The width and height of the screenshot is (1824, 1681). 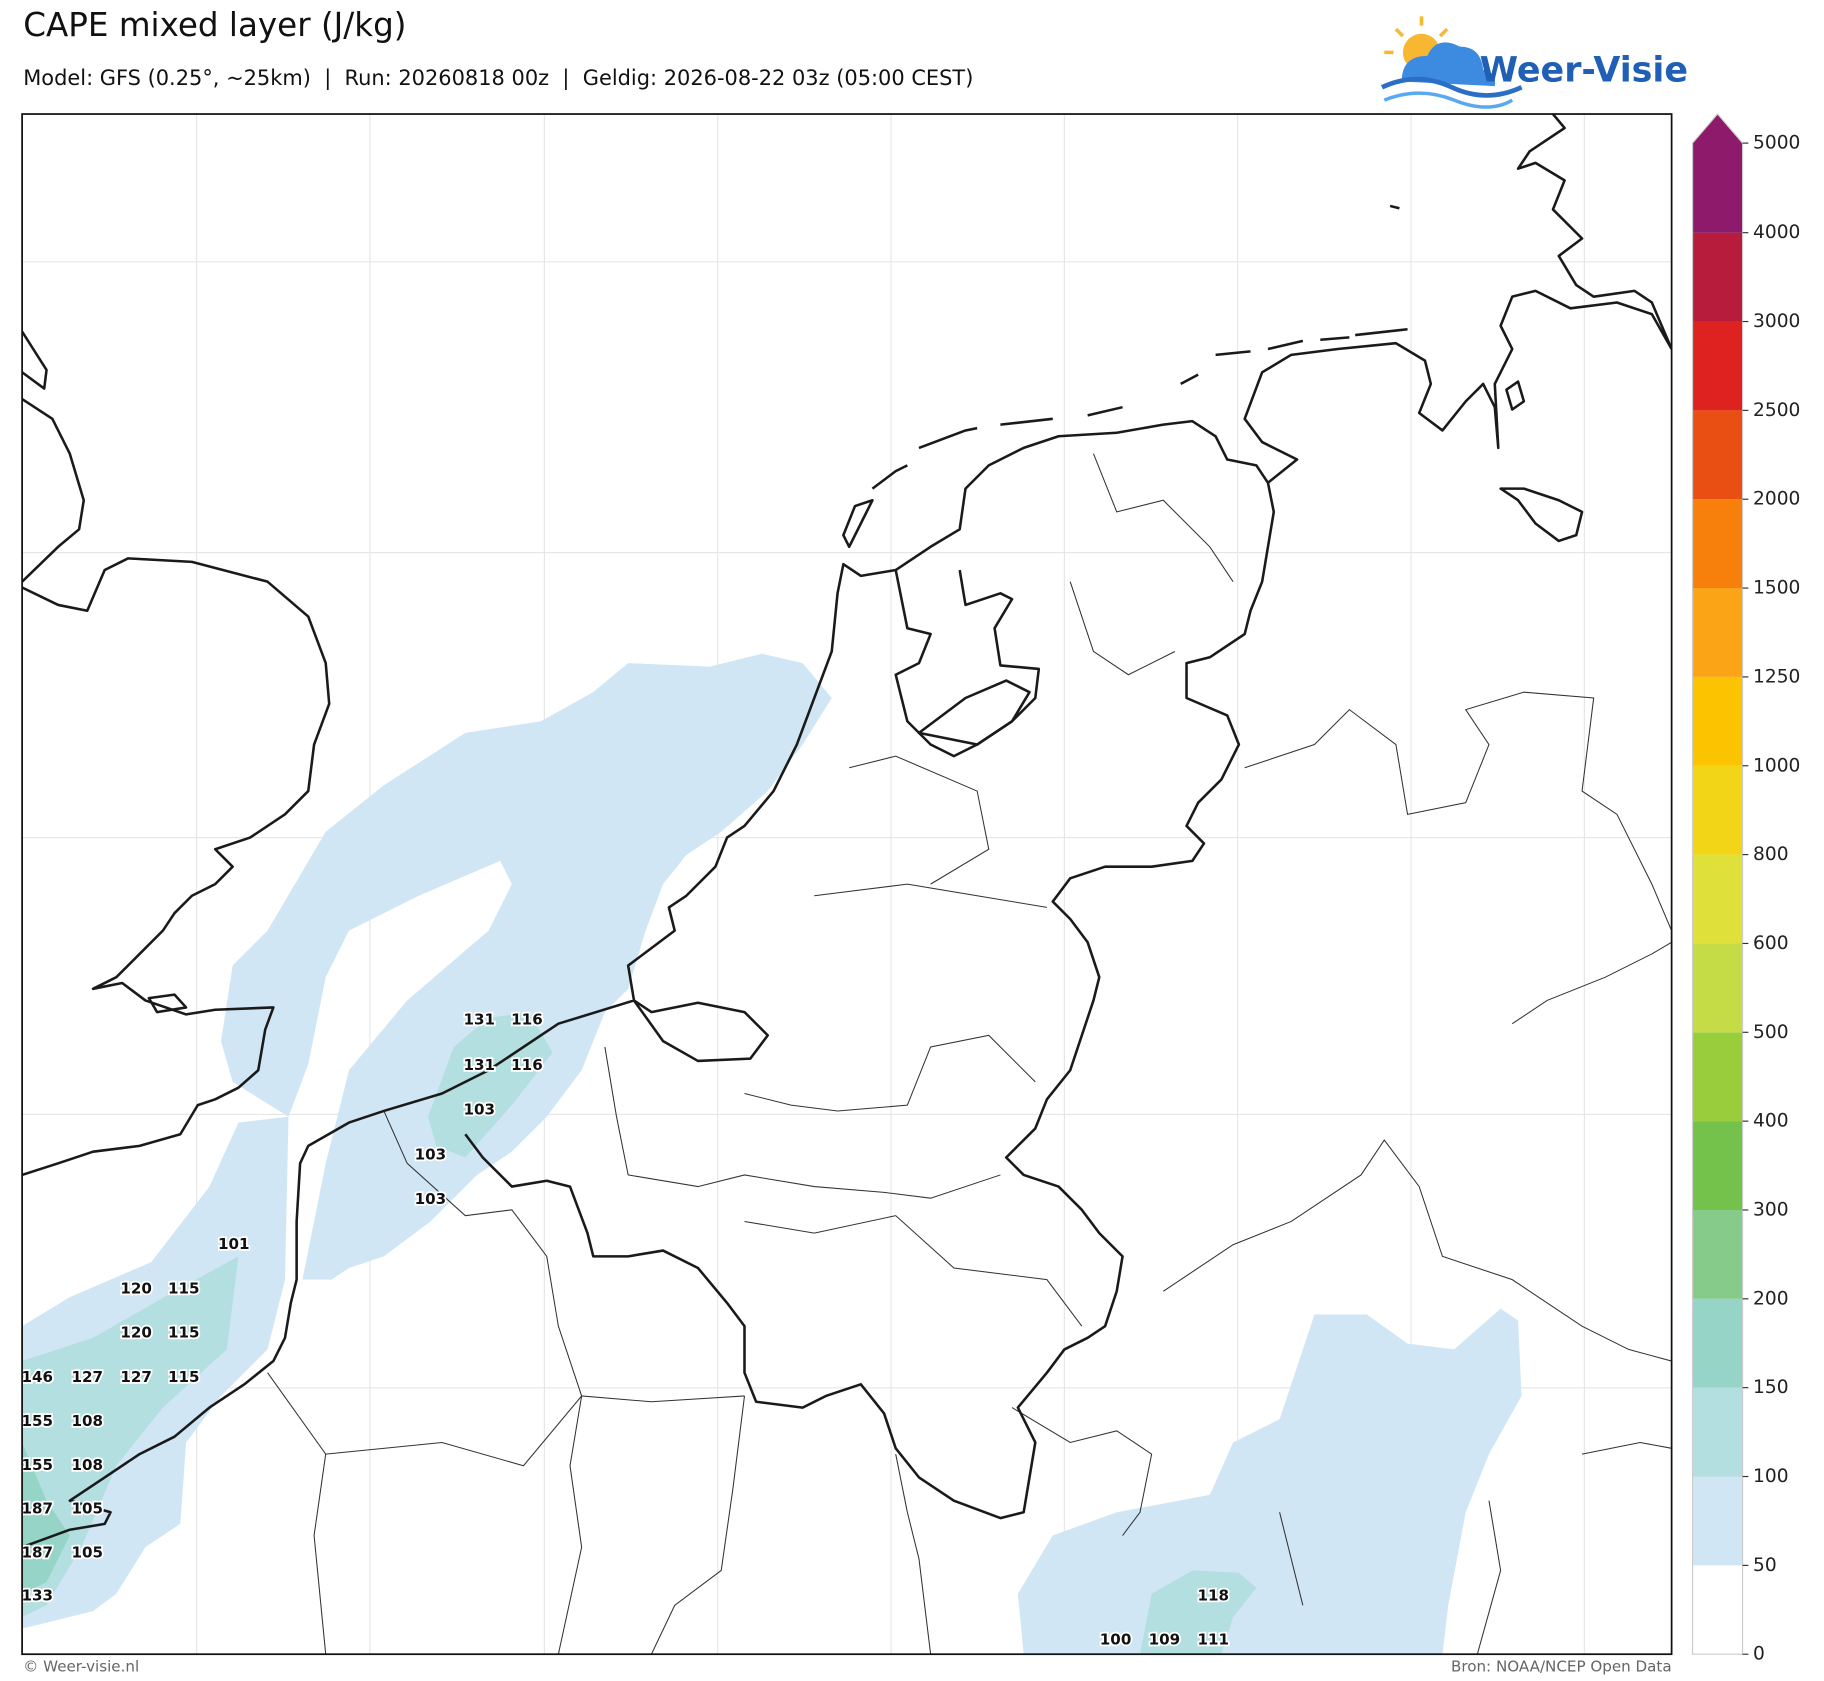 I want to click on colorbar-tick-label: 500, so click(x=1771, y=1032).